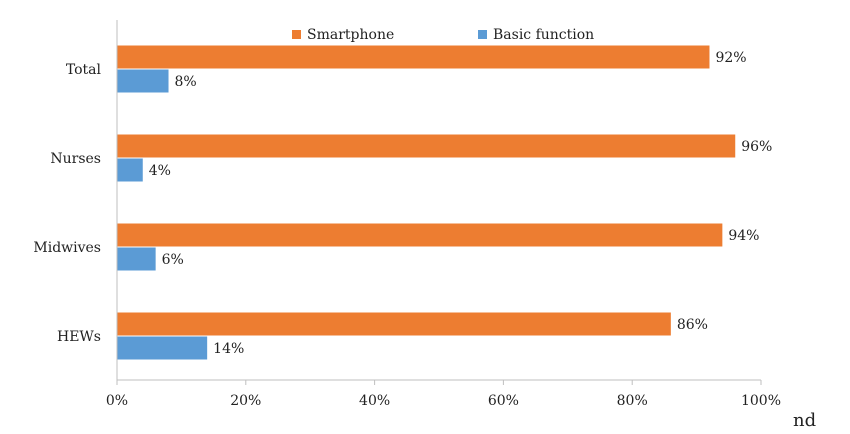  I want to click on category-label: Total, so click(84, 70).